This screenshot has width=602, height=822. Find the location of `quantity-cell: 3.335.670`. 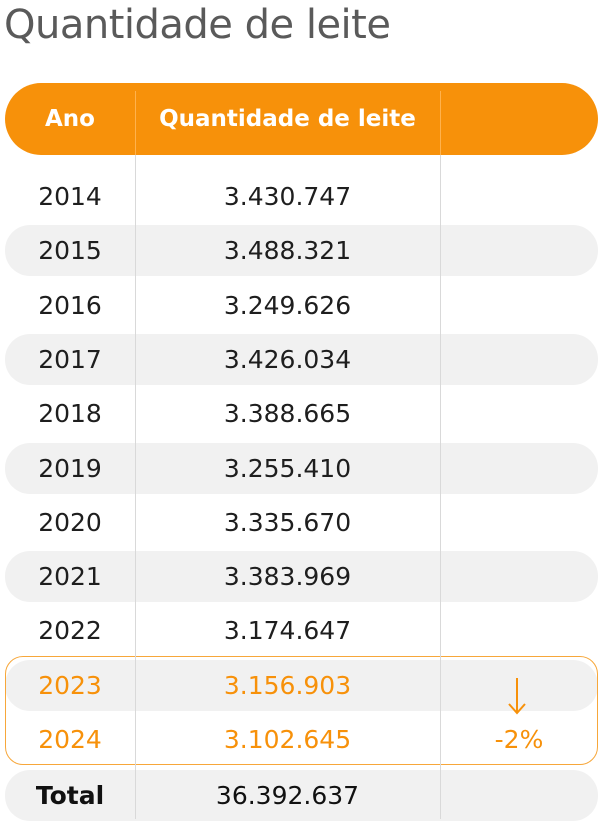

quantity-cell: 3.335.670 is located at coordinates (287, 522).